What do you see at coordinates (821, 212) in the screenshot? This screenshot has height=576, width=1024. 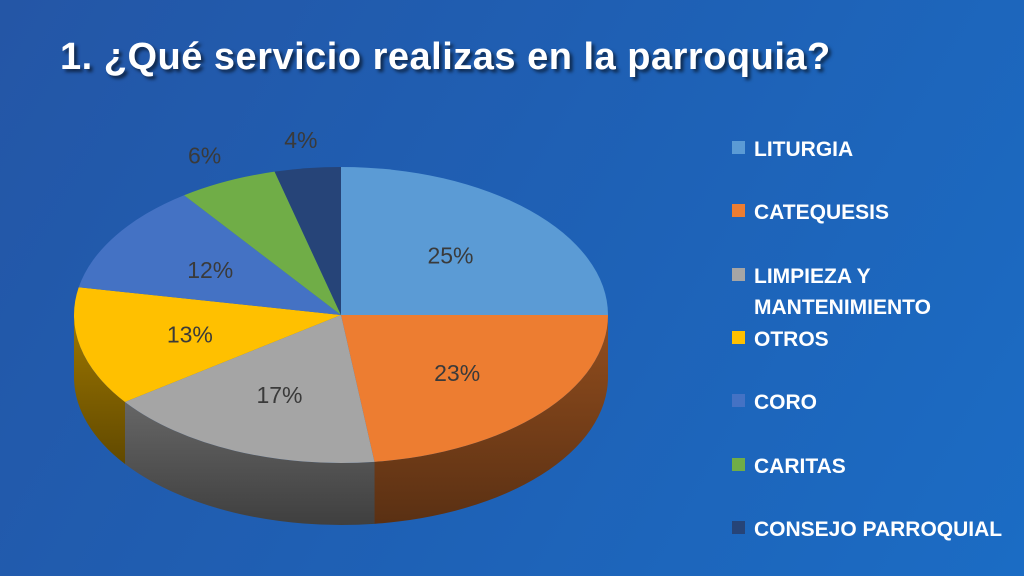 I see `legend-label: CATEQUESIS` at bounding box center [821, 212].